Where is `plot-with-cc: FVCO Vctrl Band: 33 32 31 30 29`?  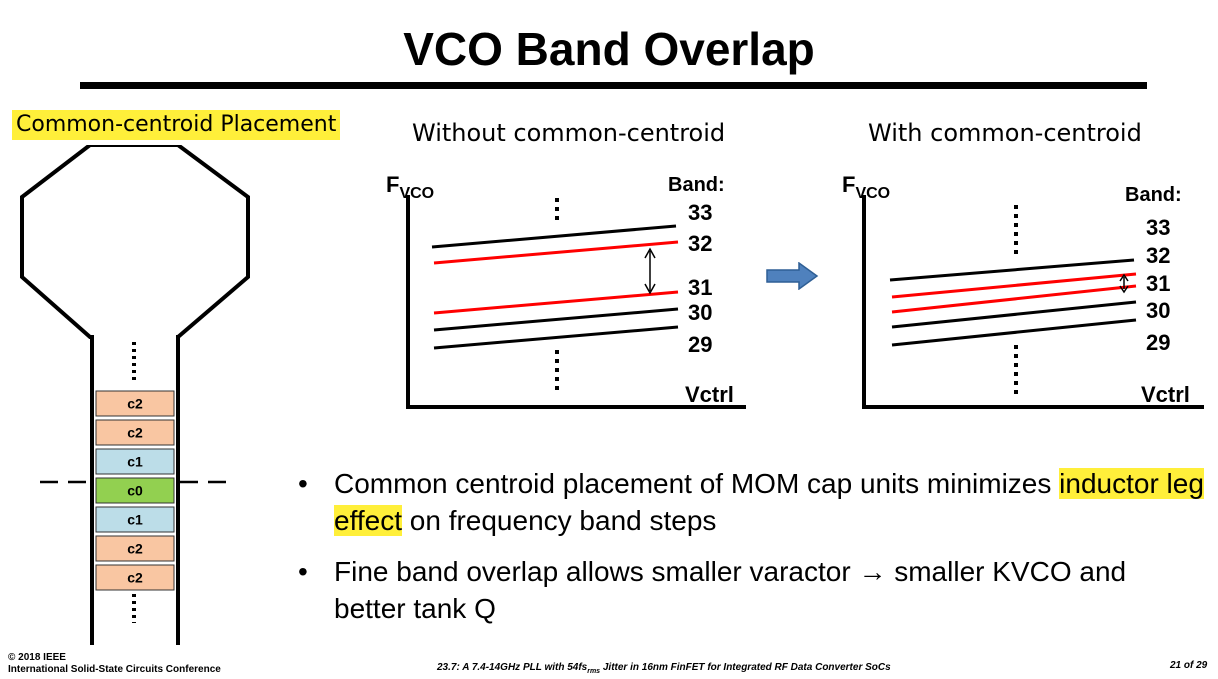
plot-with-cc: FVCO Vctrl Band: 33 32 31 30 29 is located at coordinates (1023, 290).